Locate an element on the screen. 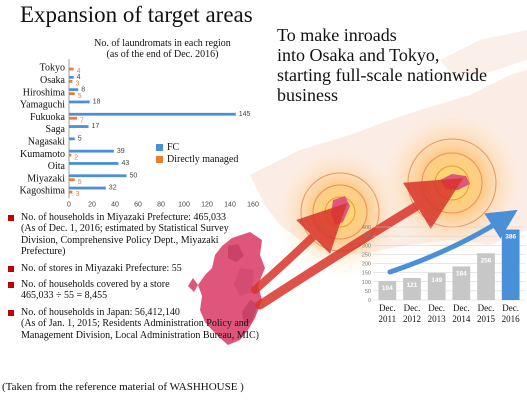 This screenshot has height=402, width=527. growth-category-label: 2016 is located at coordinates (511, 319).